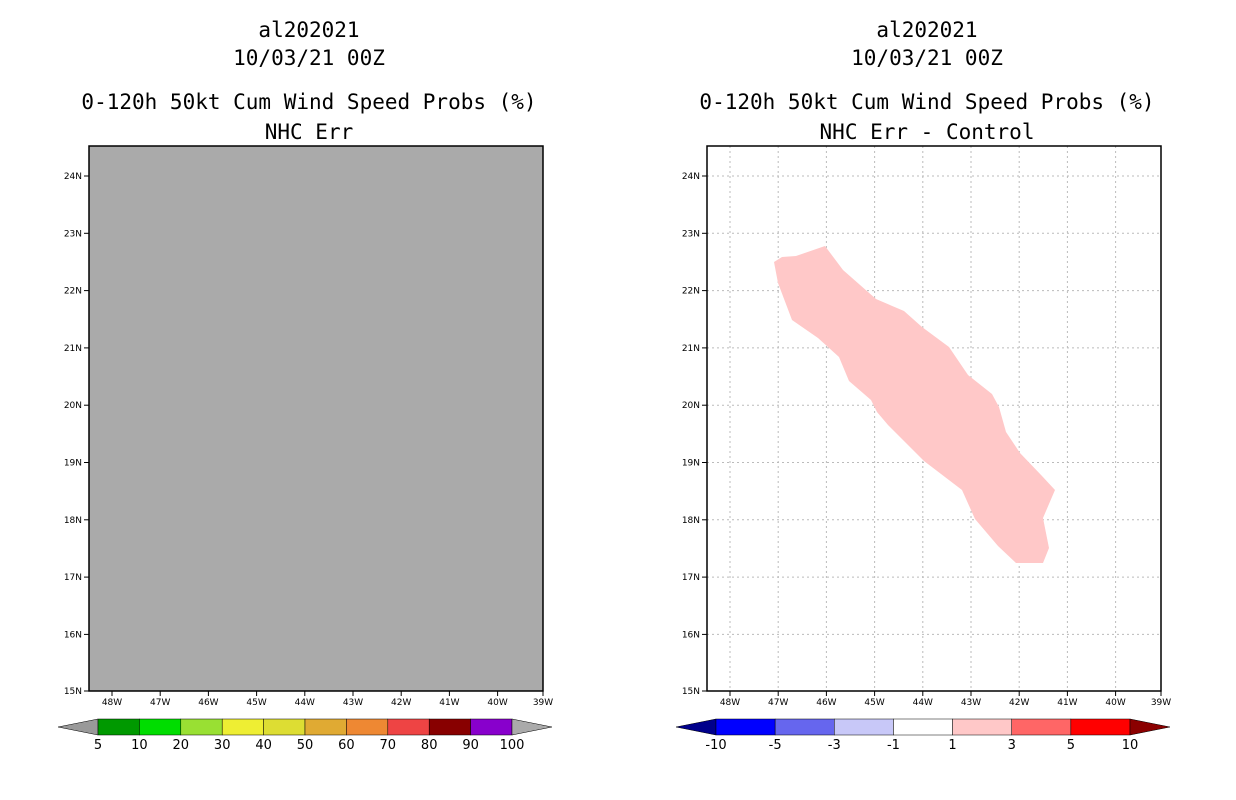  I want to click on right-subtitle: NHC Err - Control, so click(927, 132).